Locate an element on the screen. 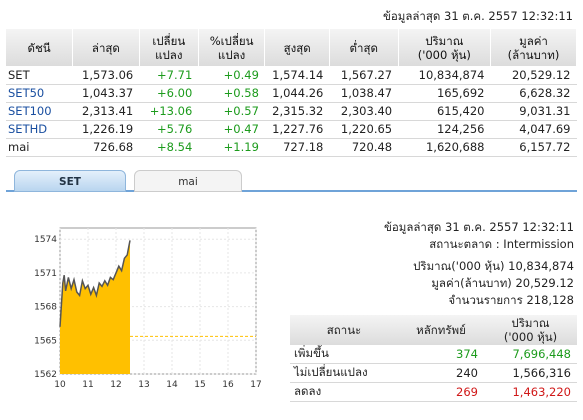  index-col-header: เปลี่ยน แปลง is located at coordinates (169, 47).